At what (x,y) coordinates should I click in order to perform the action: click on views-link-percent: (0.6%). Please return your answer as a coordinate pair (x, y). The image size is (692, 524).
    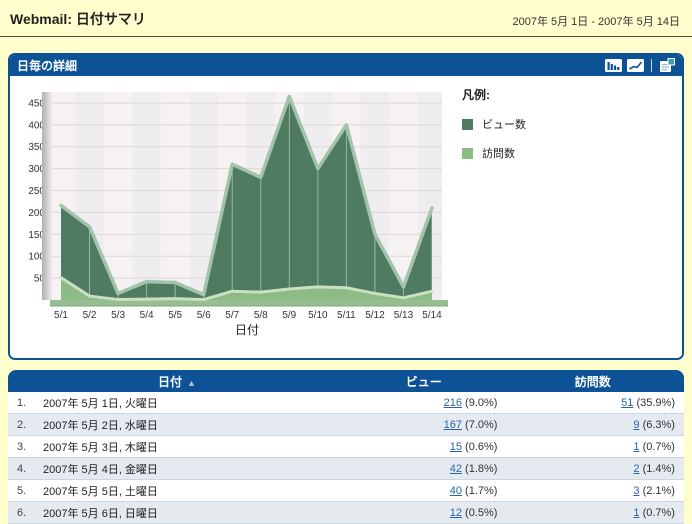
    Looking at the image, I should click on (480, 446).